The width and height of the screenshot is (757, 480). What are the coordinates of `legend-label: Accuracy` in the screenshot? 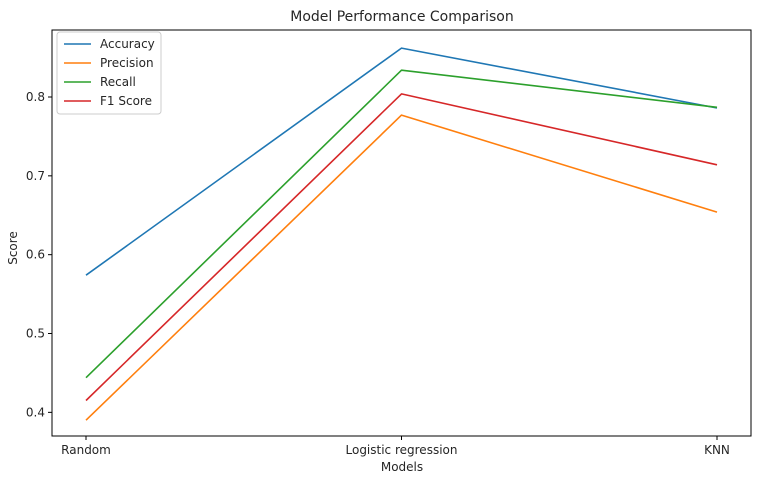 It's located at (127, 44).